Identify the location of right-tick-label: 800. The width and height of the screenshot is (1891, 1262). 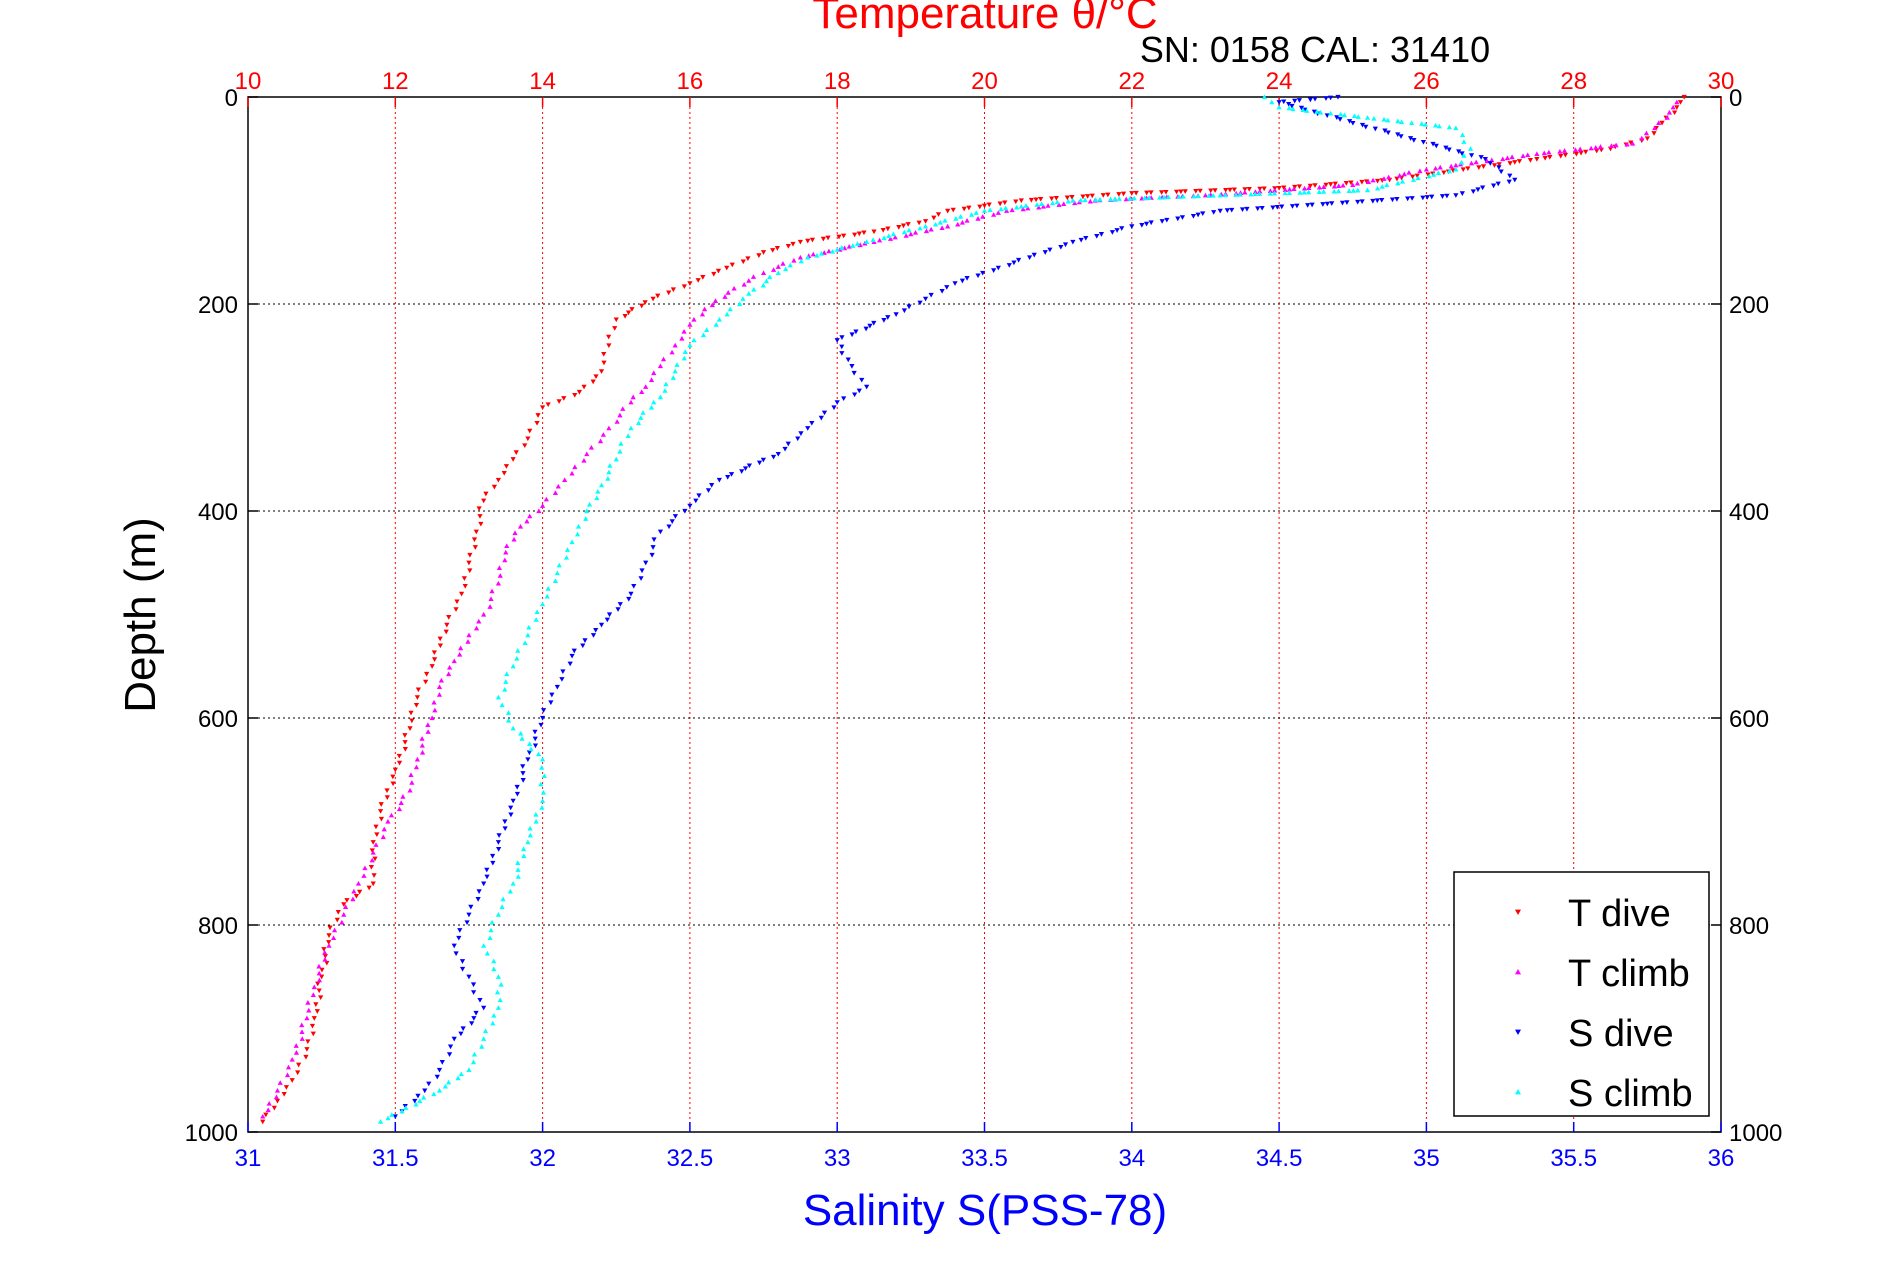
(1749, 926).